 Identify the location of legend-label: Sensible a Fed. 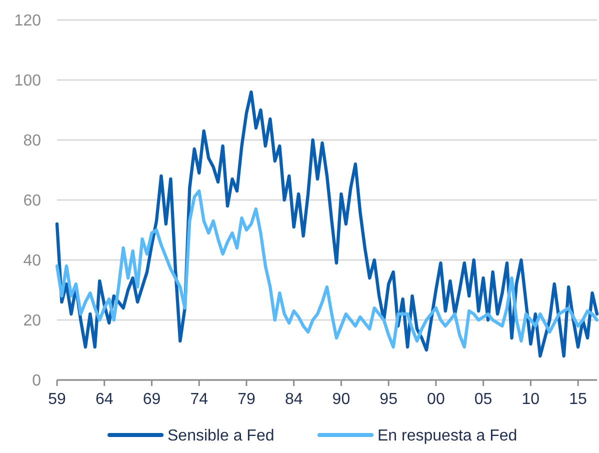
(221, 436).